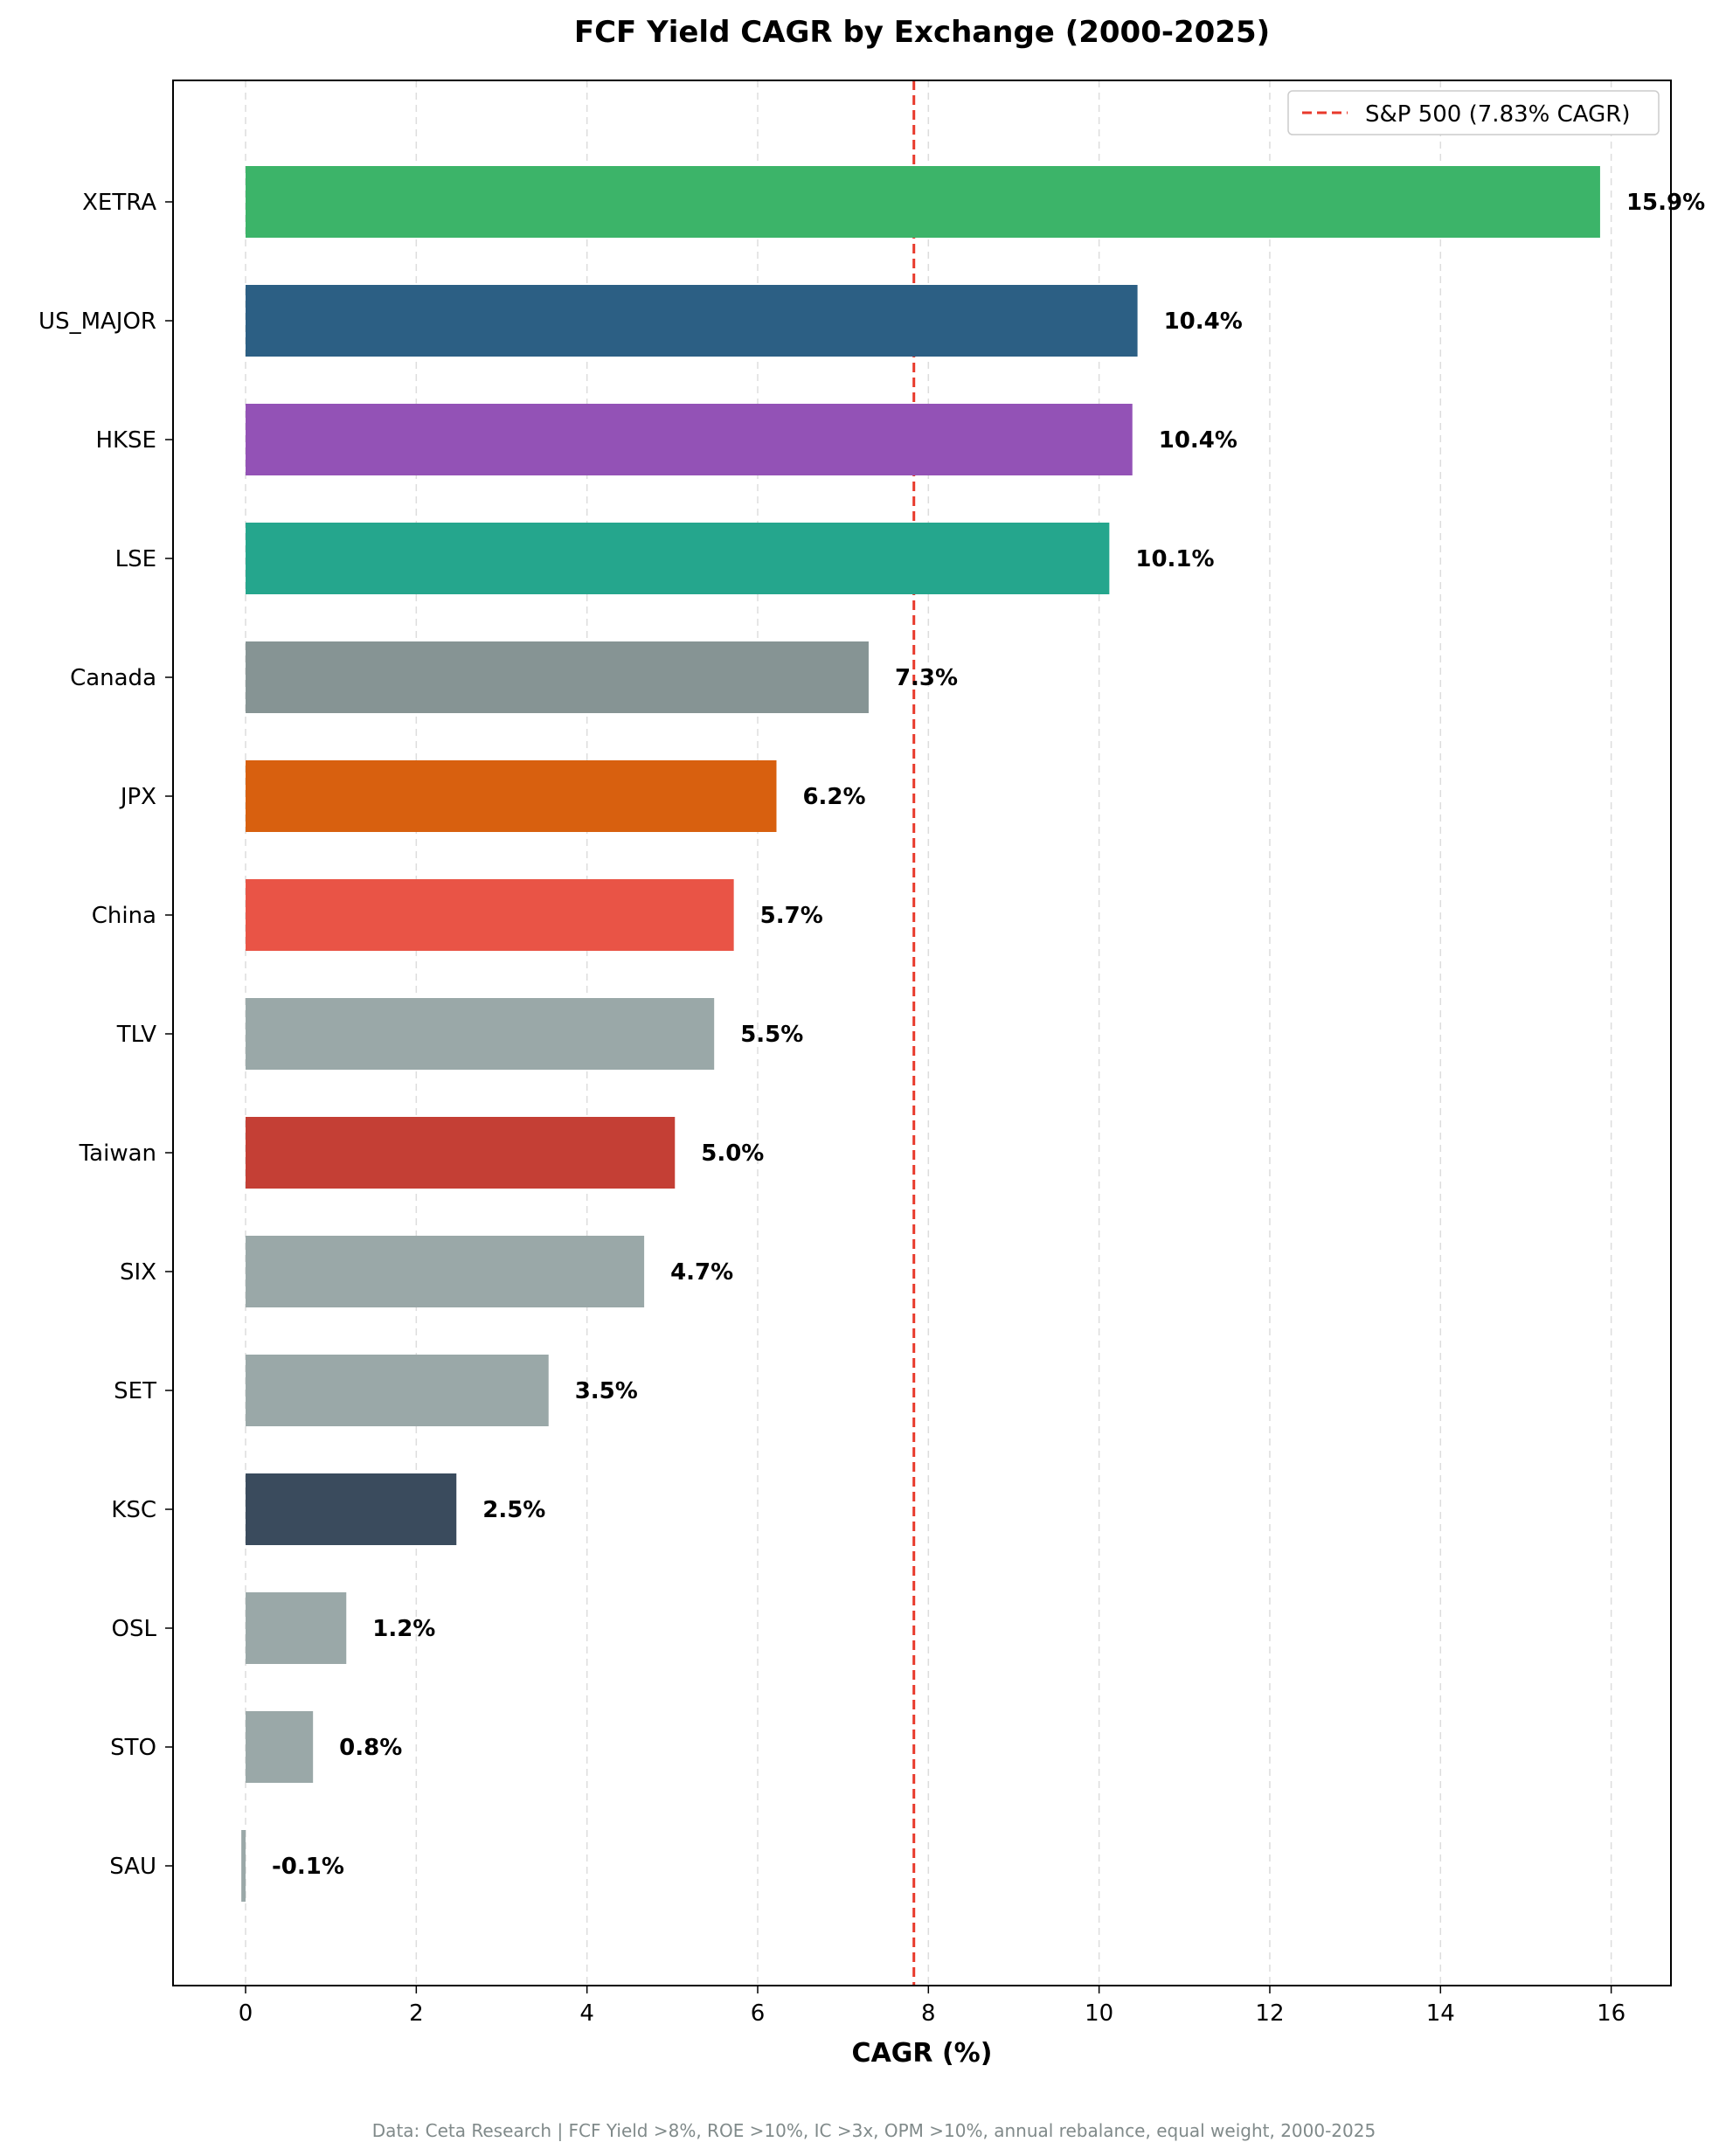 This screenshot has width=1726, height=2156. I want to click on bar-xetra, so click(923, 202).